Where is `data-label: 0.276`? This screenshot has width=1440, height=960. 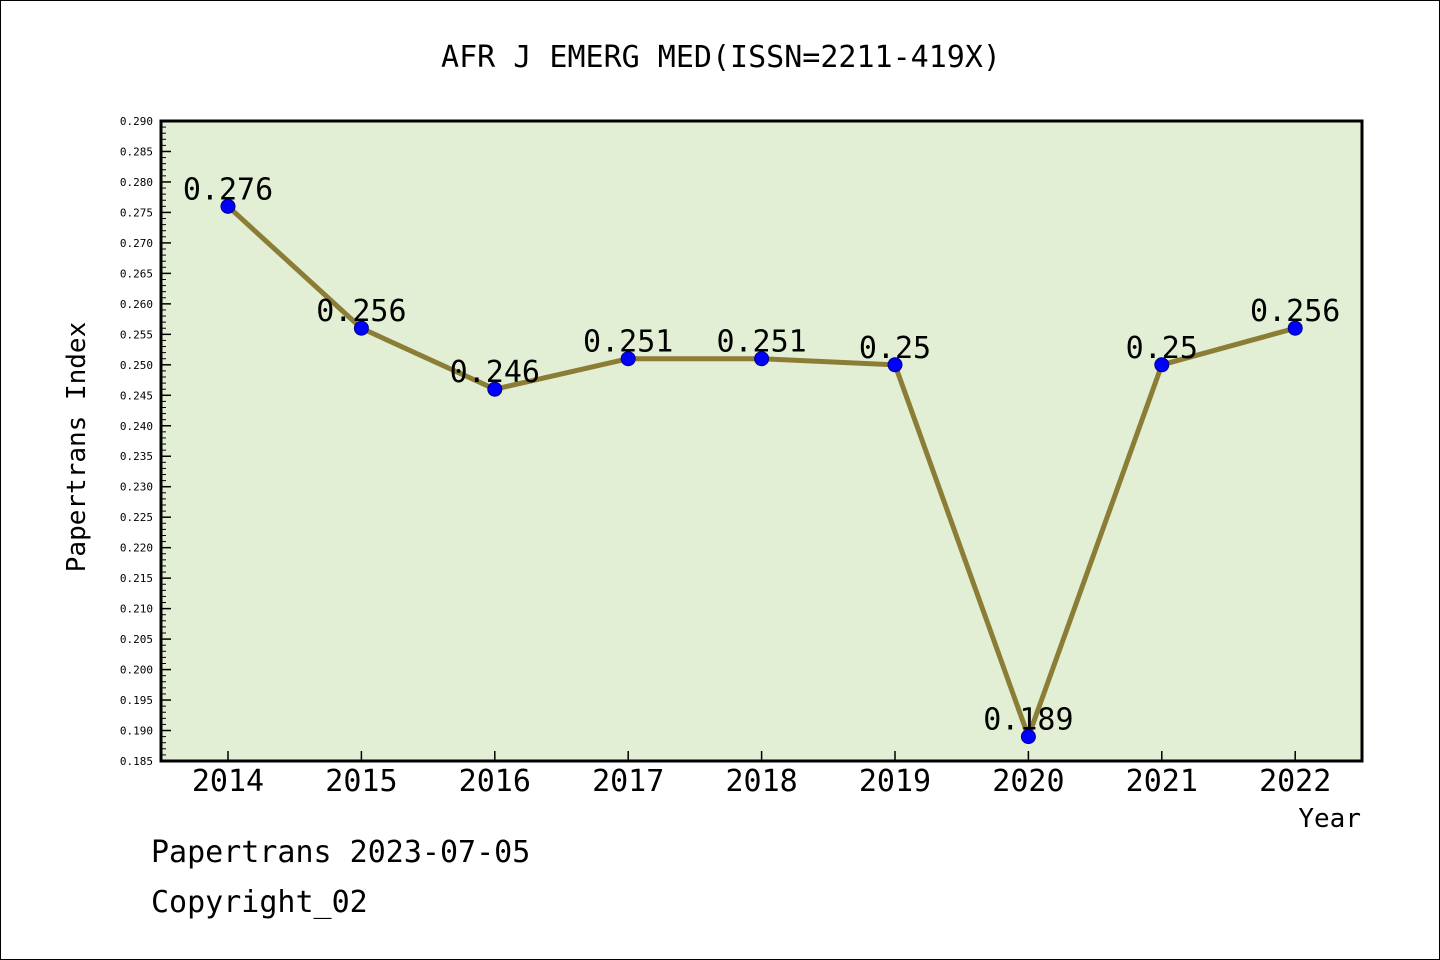 data-label: 0.276 is located at coordinates (228, 189).